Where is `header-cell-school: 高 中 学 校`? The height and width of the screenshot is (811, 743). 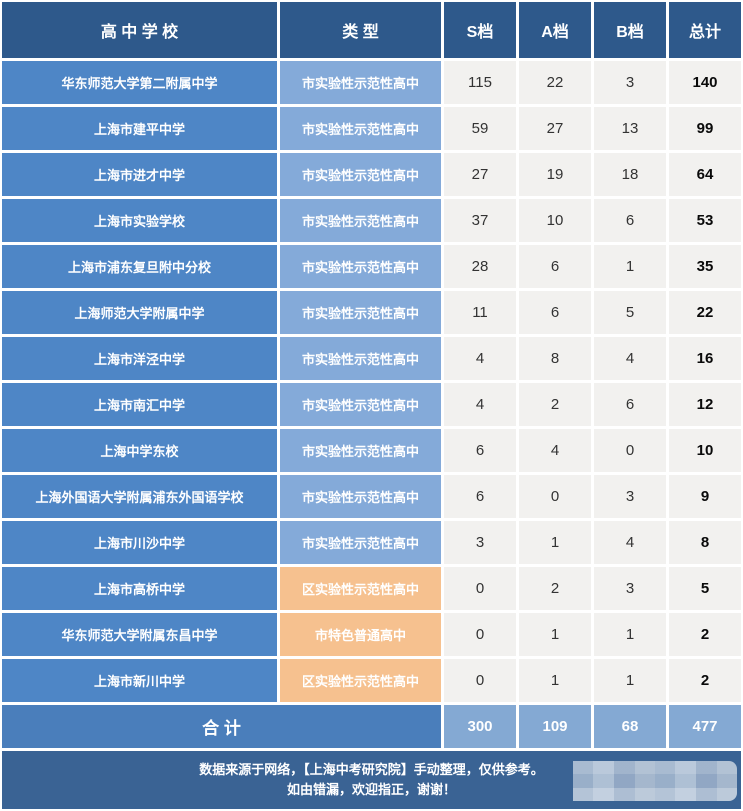
header-cell-school: 高 中 学 校 is located at coordinates (139, 30).